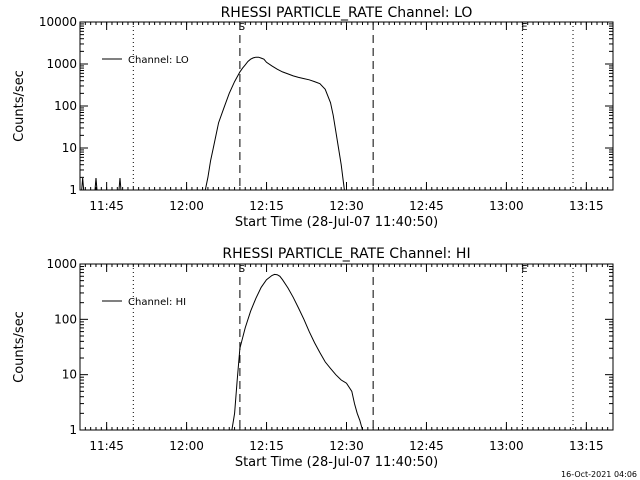 The height and width of the screenshot is (480, 640). Describe the element at coordinates (158, 60) in the screenshot. I see `legend-label: Channel: LO` at that location.